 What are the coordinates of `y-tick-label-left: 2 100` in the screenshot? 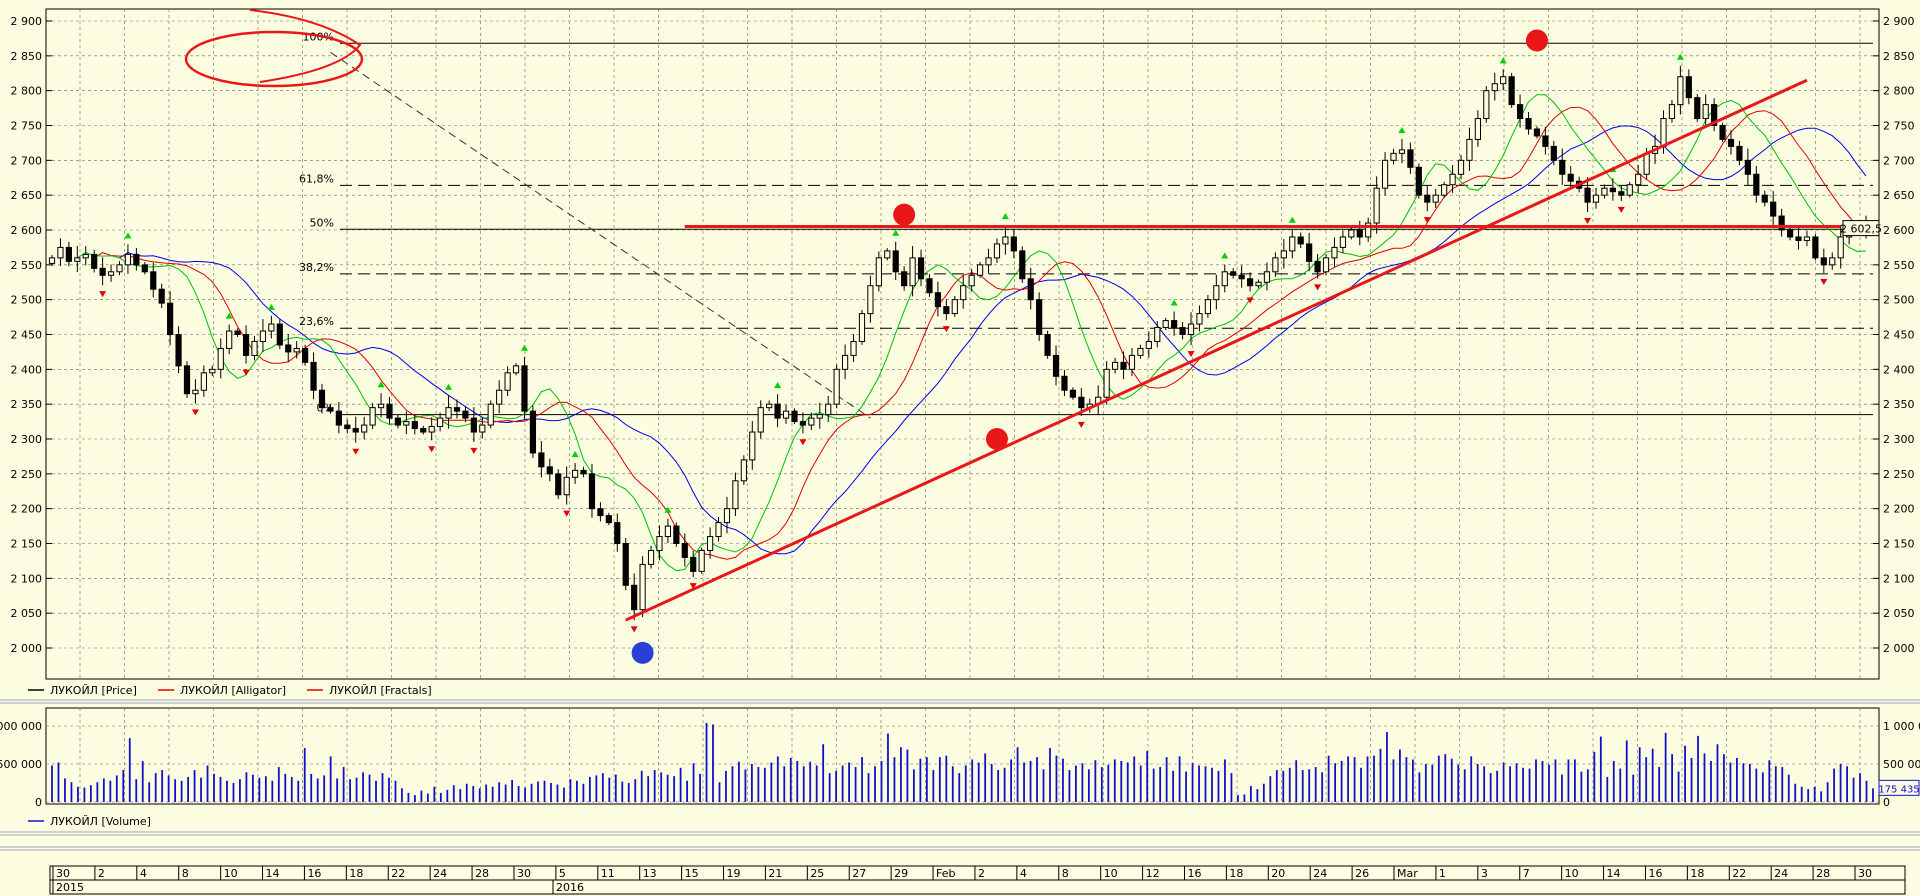 It's located at (27, 578).